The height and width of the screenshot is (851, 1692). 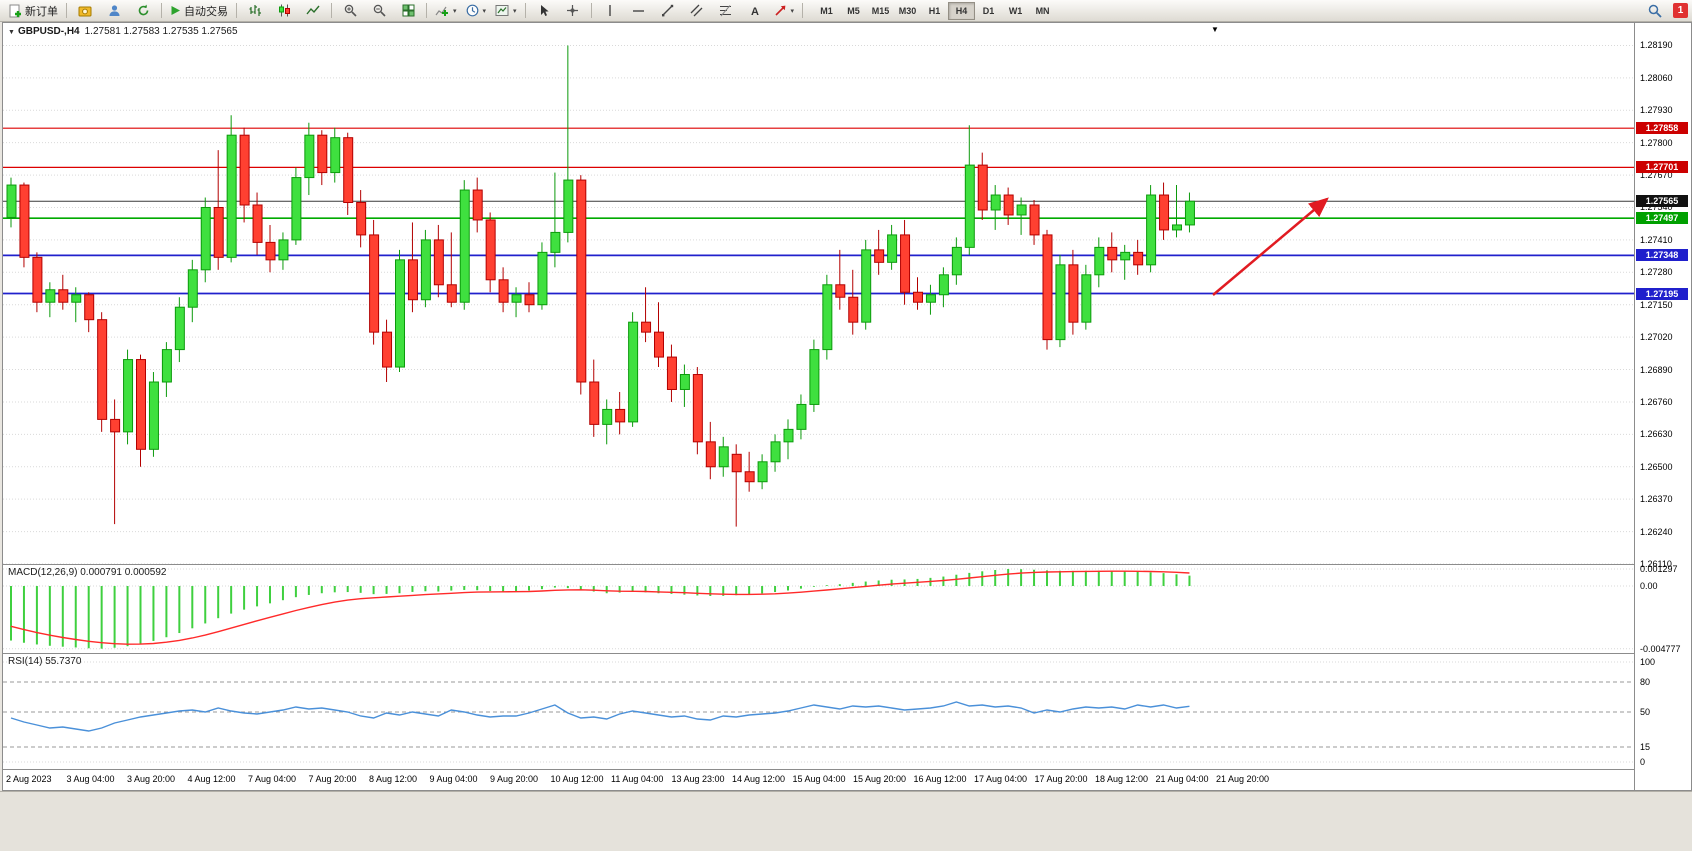 I want to click on trend-arrow, so click(x=1270, y=246).